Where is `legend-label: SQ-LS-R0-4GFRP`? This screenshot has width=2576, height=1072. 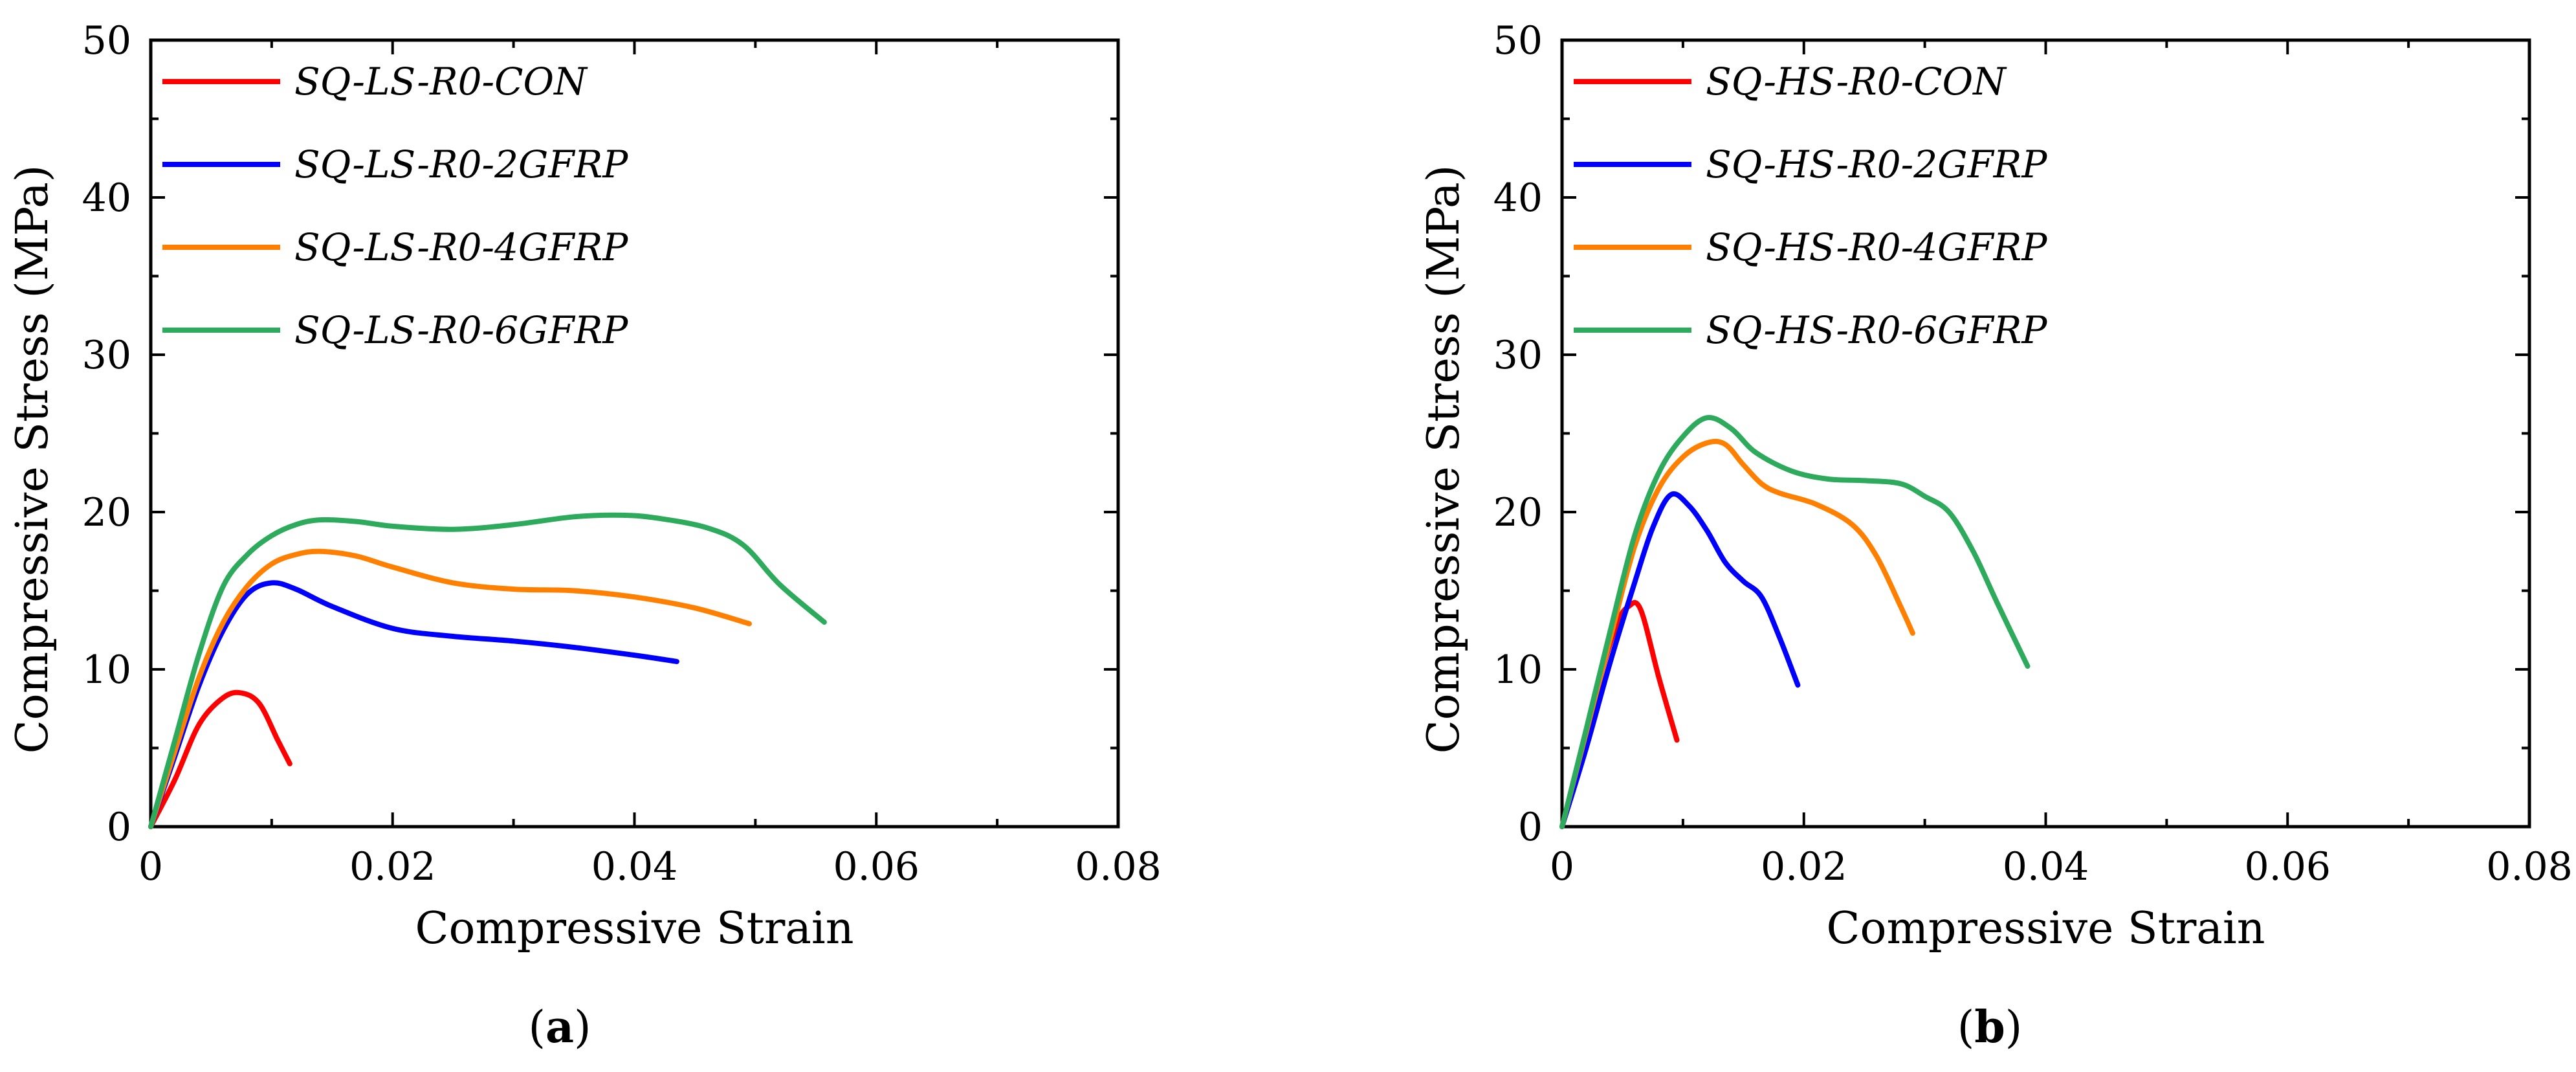
legend-label: SQ-LS-R0-4GFRP is located at coordinates (461, 247).